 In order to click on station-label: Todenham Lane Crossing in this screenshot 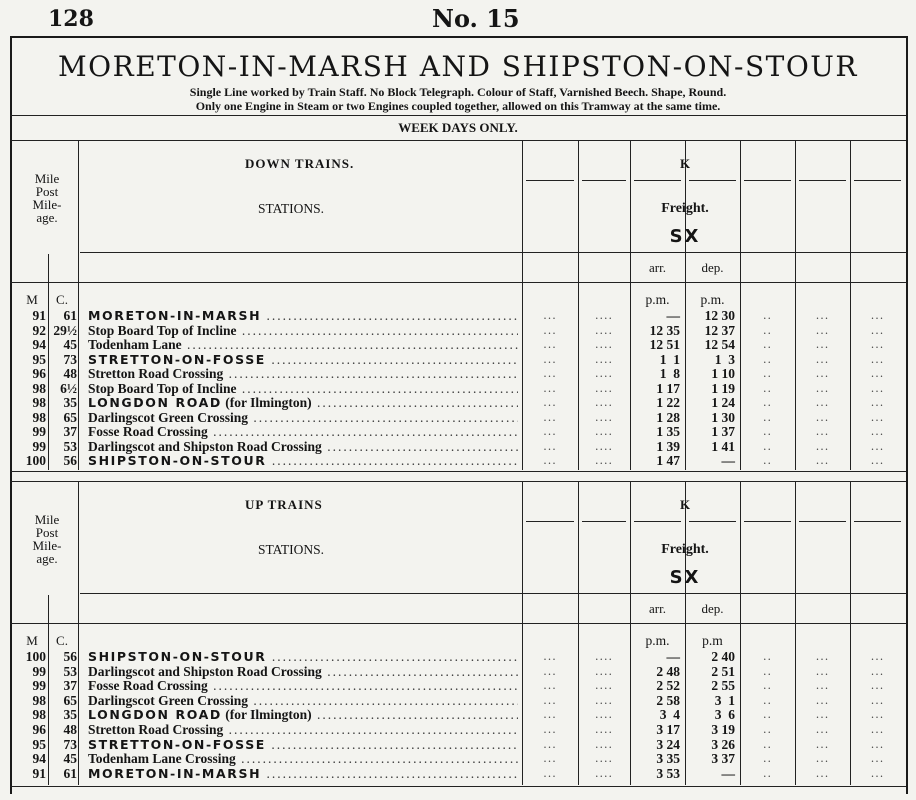, I will do `click(162, 759)`.